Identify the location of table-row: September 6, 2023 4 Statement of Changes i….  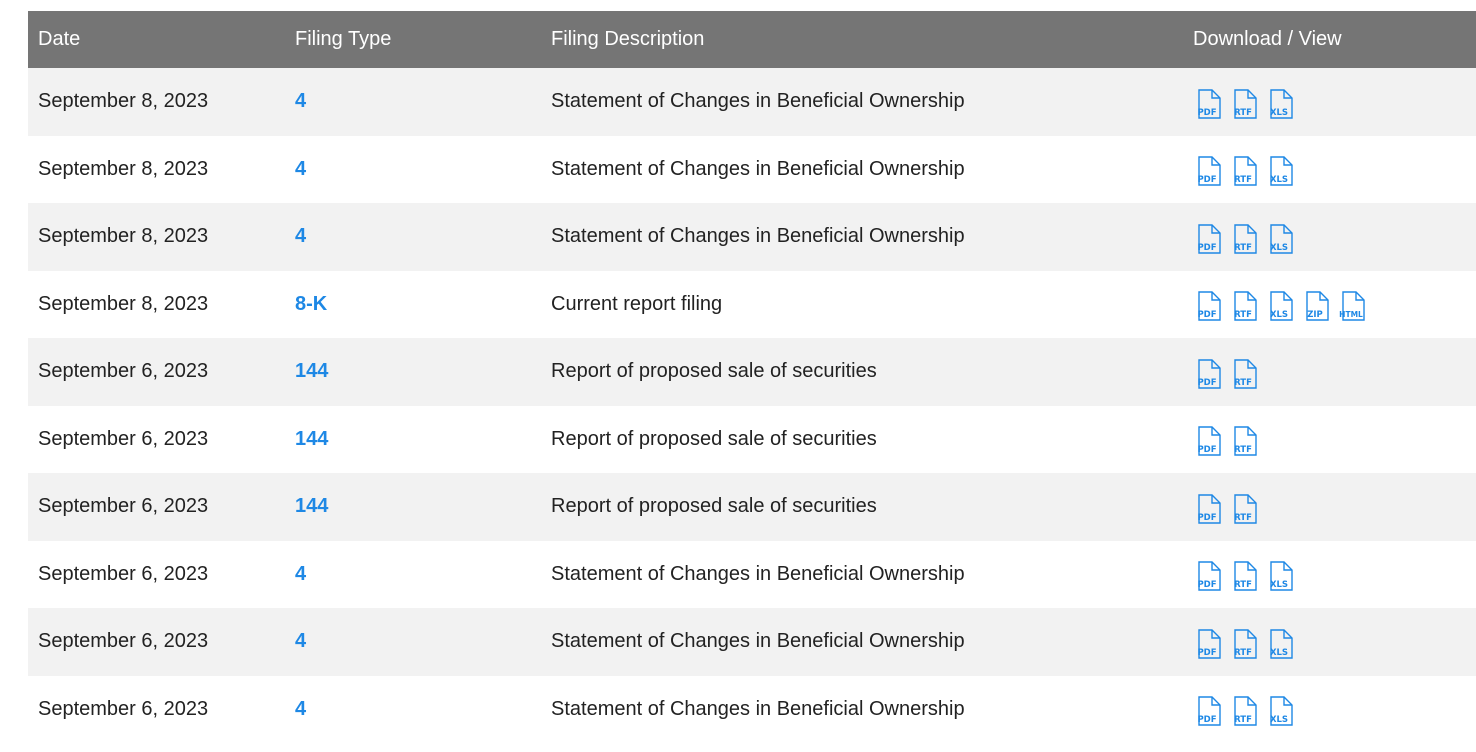
(752, 574).